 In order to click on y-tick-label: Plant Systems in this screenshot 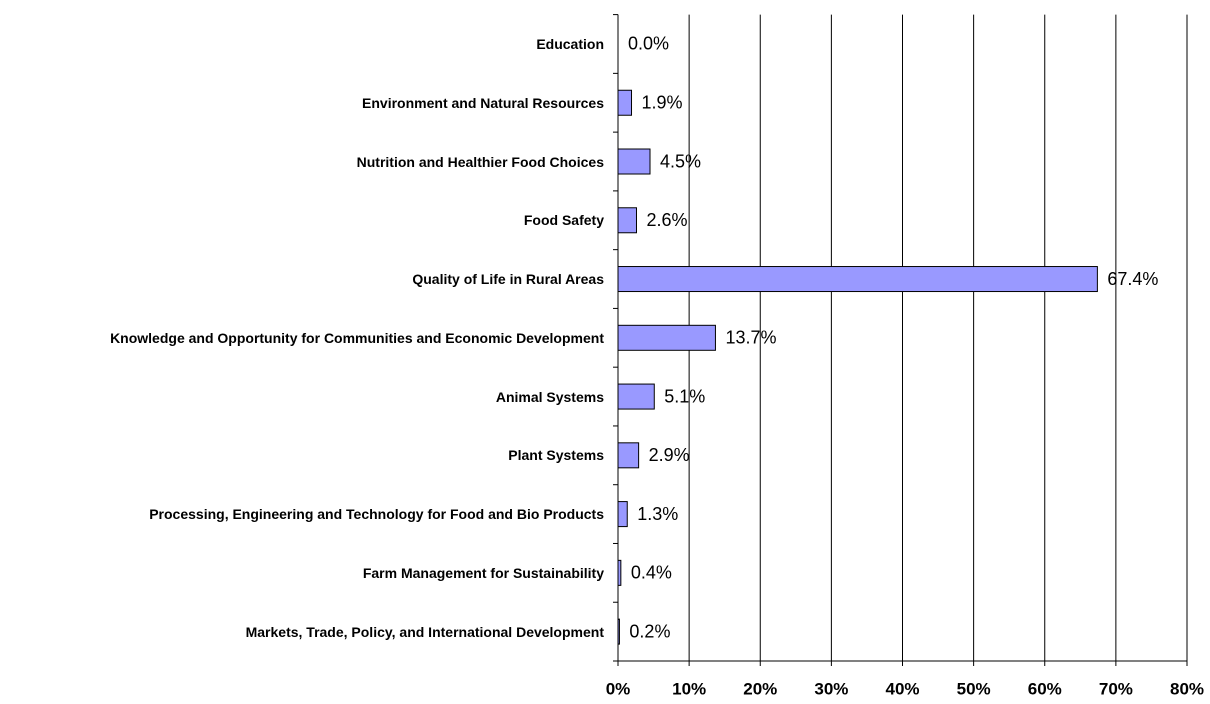, I will do `click(556, 455)`.